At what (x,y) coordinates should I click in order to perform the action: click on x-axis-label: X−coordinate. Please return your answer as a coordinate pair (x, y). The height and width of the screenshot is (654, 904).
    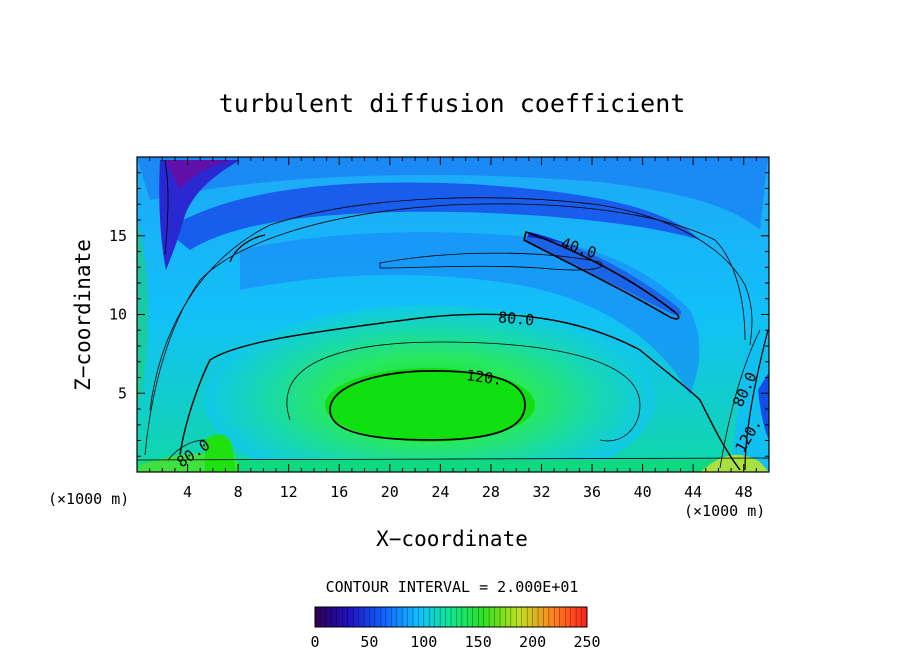
    Looking at the image, I should click on (452, 539).